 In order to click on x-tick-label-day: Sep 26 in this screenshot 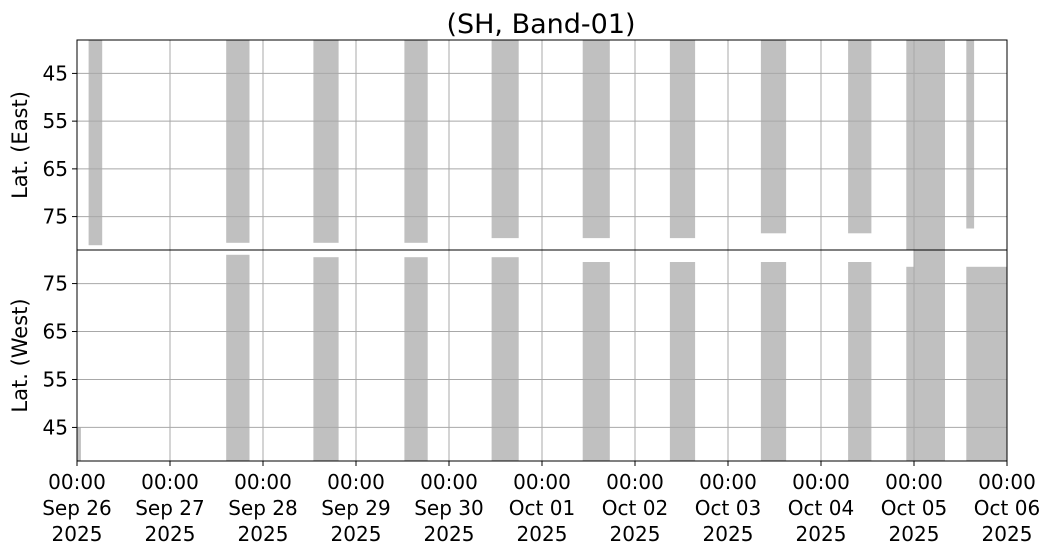, I will do `click(77, 508)`.